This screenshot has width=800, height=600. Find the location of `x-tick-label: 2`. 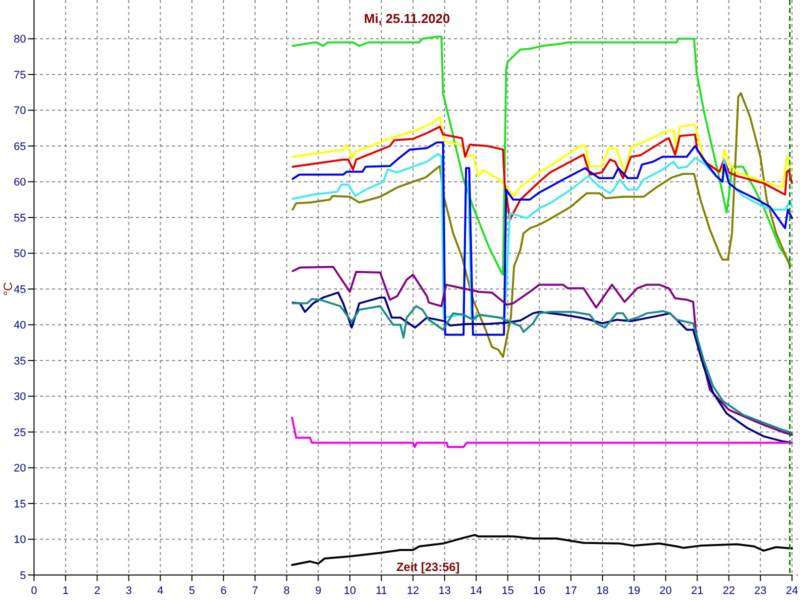

x-tick-label: 2 is located at coordinates (97, 591).